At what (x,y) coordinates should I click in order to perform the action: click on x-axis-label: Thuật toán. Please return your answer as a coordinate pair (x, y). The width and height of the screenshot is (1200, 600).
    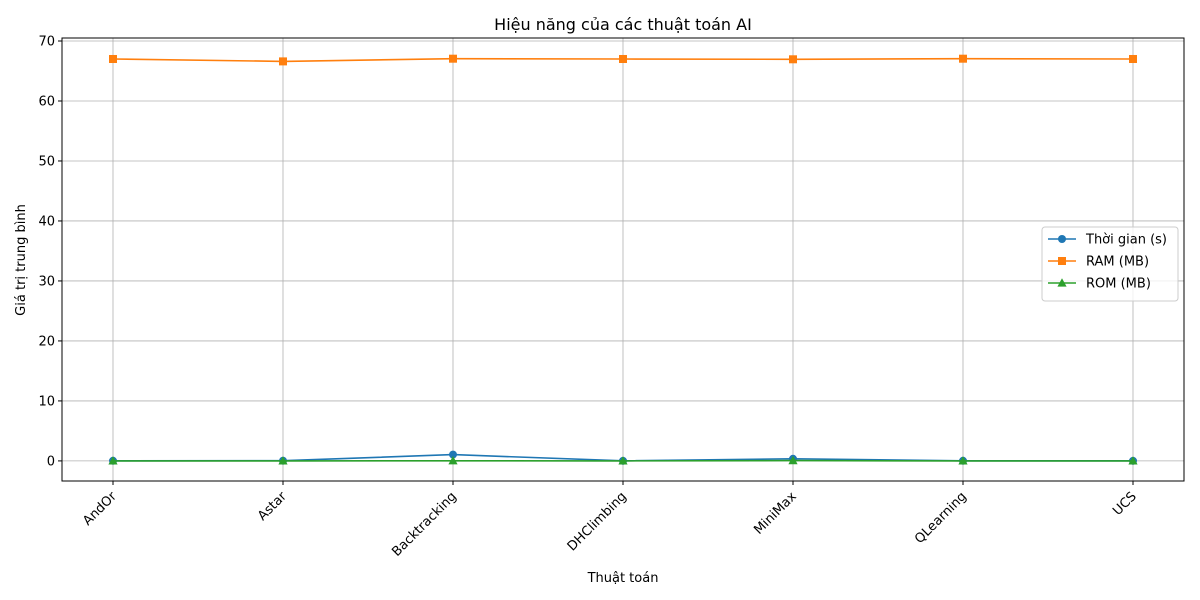
    Looking at the image, I should click on (623, 578).